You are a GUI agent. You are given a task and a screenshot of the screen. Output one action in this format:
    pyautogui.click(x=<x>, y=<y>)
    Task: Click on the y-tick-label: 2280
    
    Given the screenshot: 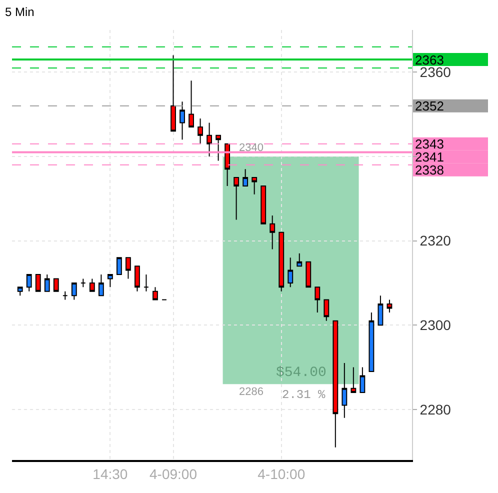 What is the action you would take?
    pyautogui.click(x=436, y=409)
    